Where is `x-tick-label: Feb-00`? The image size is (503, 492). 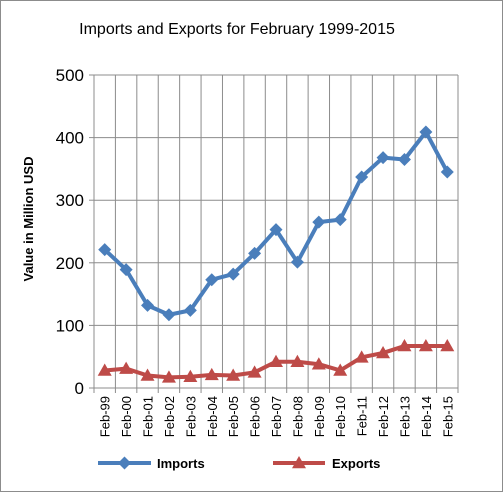 x-tick-label: Feb-00 is located at coordinates (126, 416).